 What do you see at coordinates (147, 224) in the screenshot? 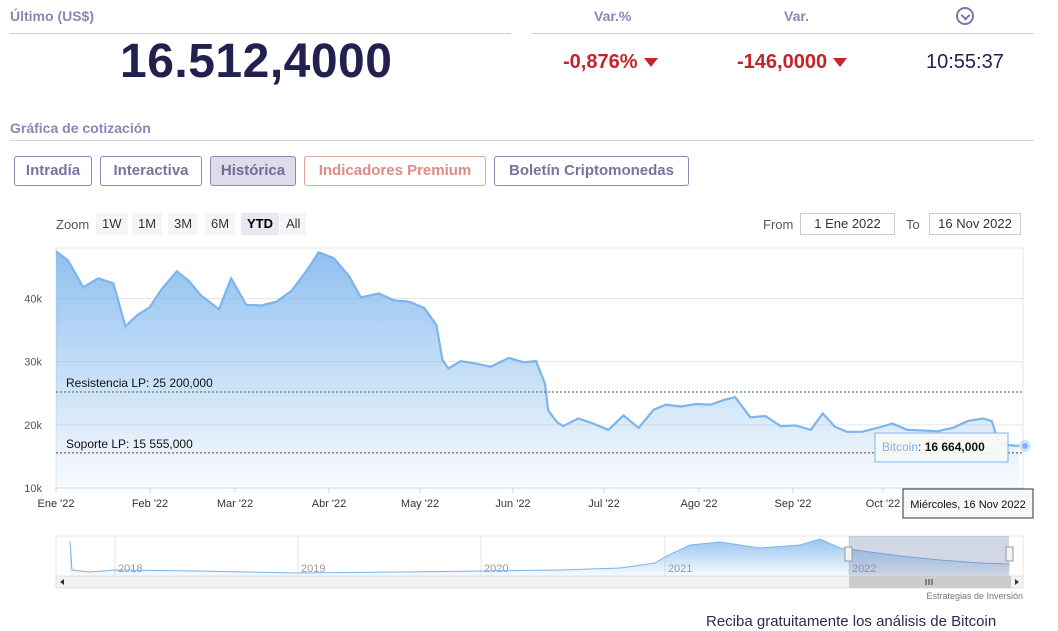
I see `zoom-1m-button: 1M` at bounding box center [147, 224].